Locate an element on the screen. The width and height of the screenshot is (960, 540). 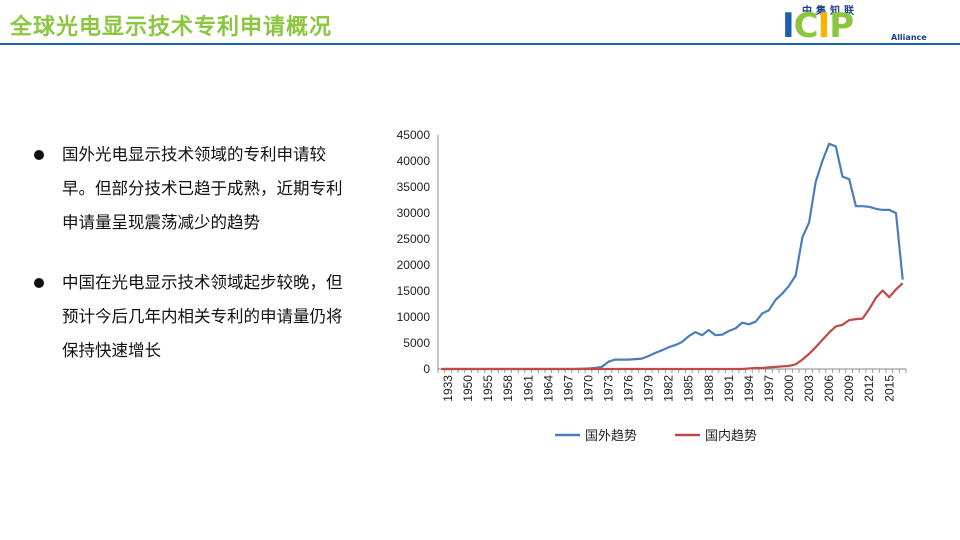
x-tick-label: 1973 is located at coordinates (608, 388).